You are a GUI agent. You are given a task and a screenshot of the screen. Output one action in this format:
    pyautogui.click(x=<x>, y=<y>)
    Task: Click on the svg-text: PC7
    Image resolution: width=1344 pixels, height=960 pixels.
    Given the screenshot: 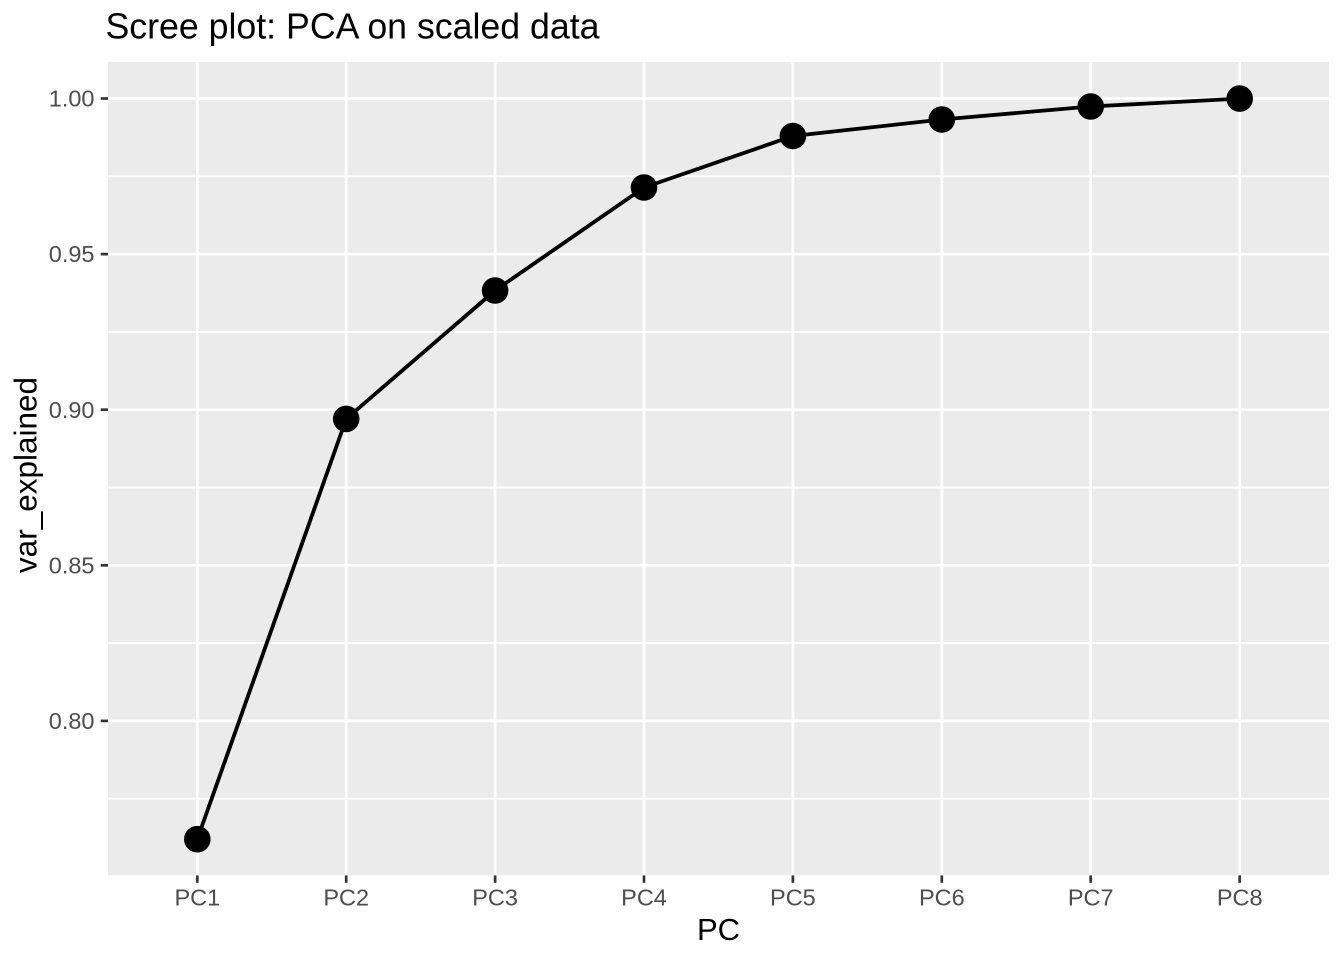 What is the action you would take?
    pyautogui.click(x=1091, y=898)
    